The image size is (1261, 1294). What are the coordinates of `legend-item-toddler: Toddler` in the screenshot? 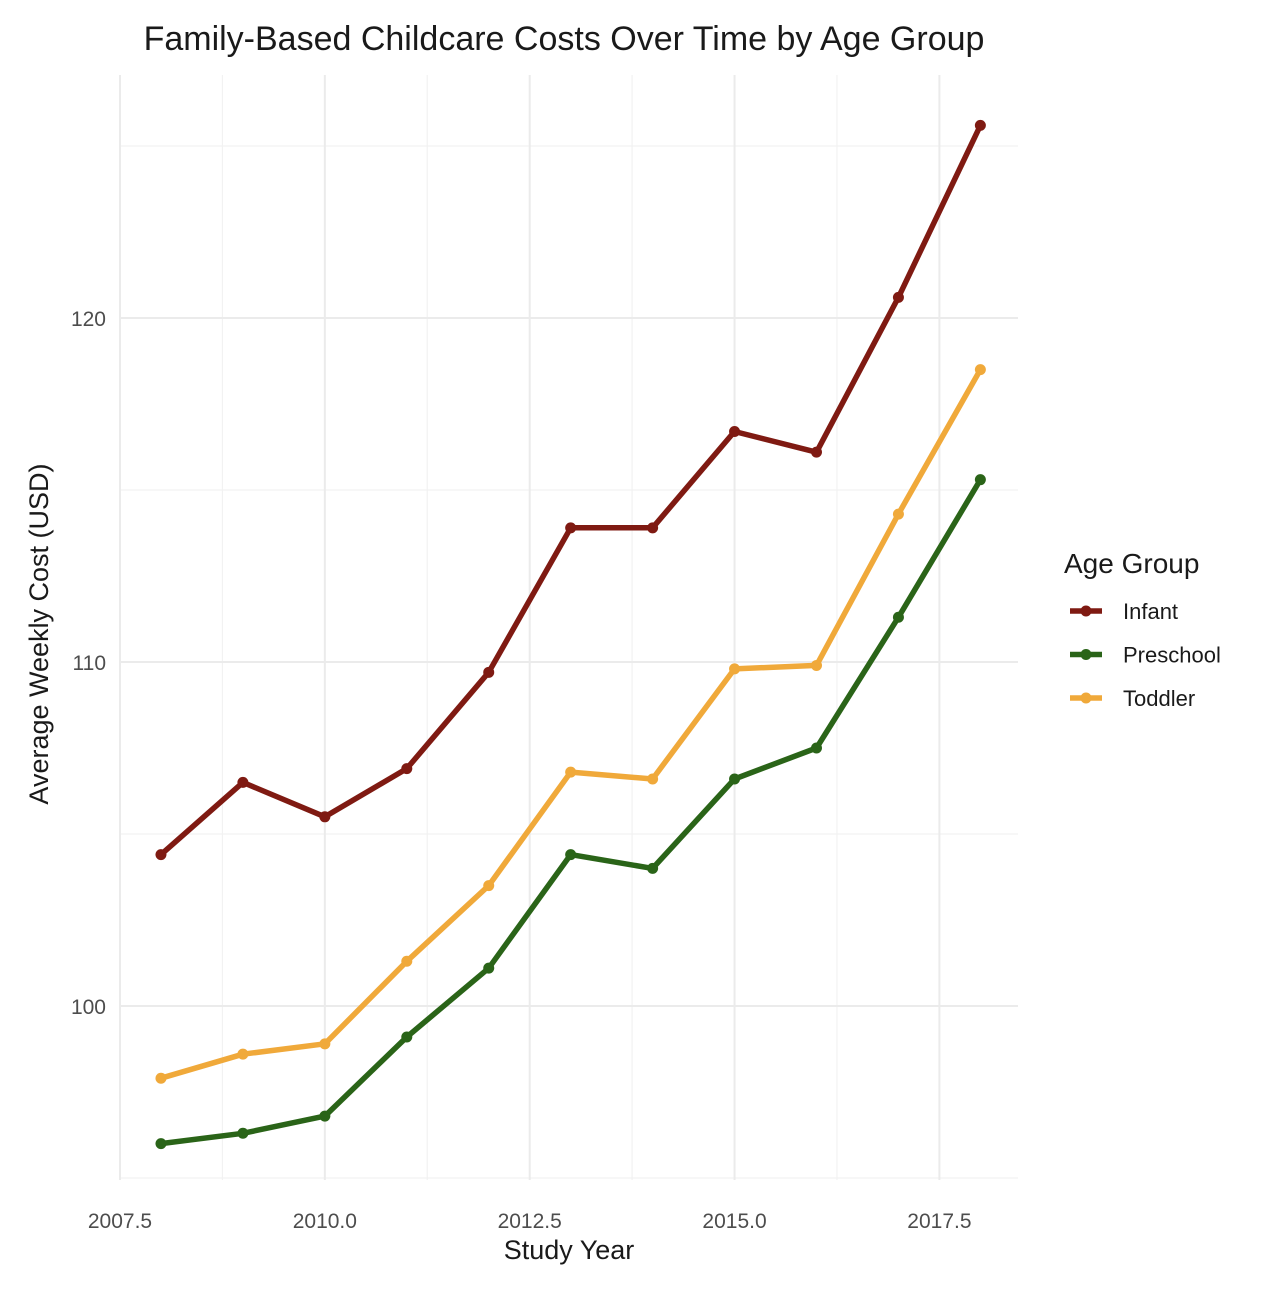 It's located at (1132, 698).